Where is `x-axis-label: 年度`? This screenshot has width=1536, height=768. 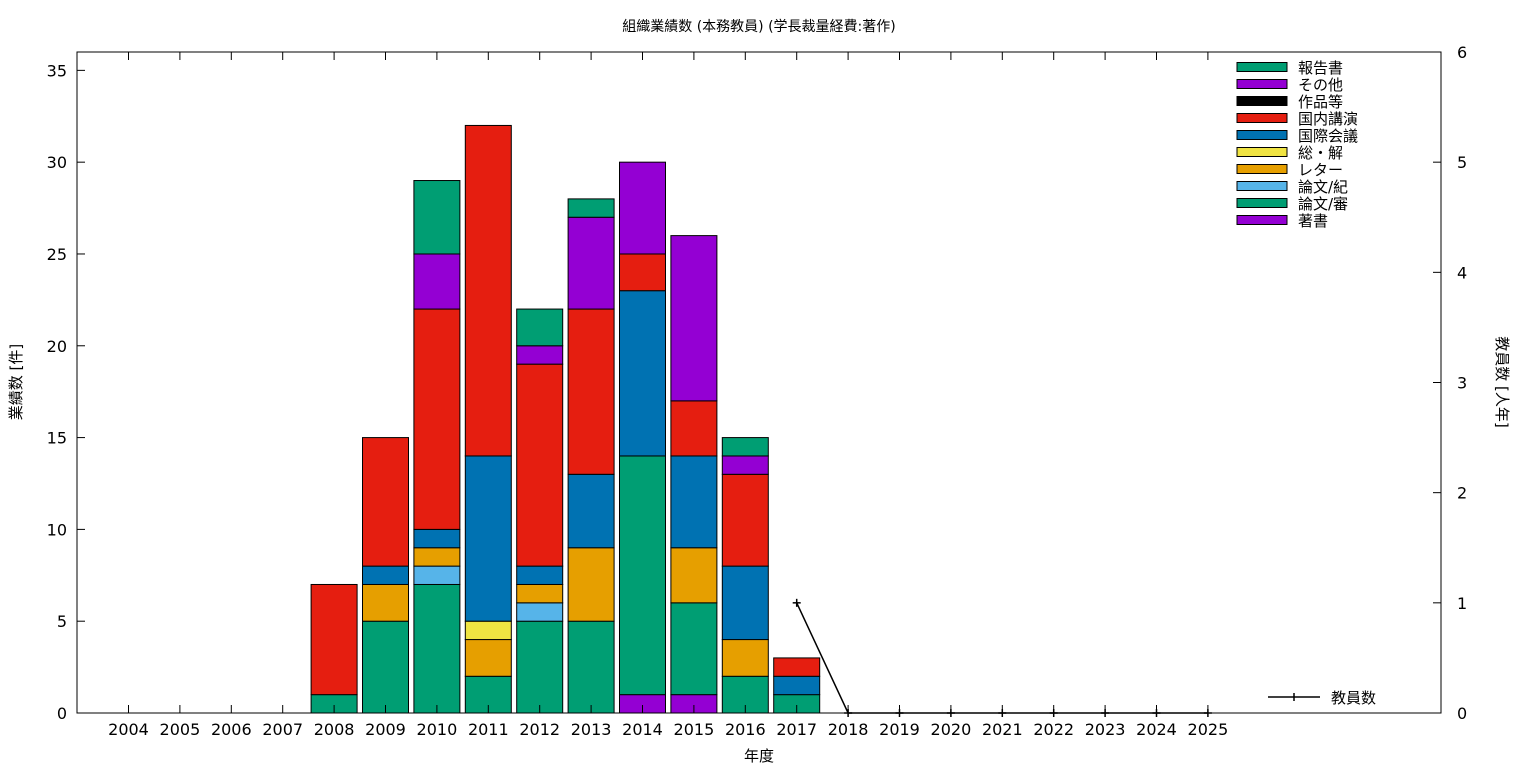
x-axis-label: 年度 is located at coordinates (759, 756).